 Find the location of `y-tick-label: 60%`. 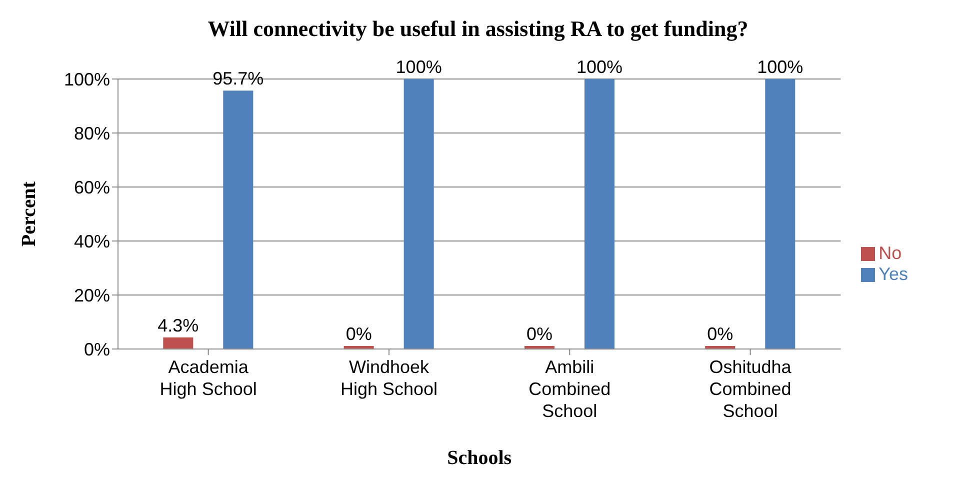

y-tick-label: 60% is located at coordinates (92, 187).